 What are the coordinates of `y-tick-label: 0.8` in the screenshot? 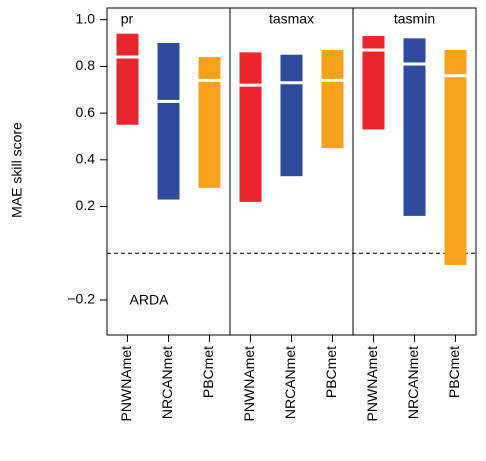 It's located at (86, 65).